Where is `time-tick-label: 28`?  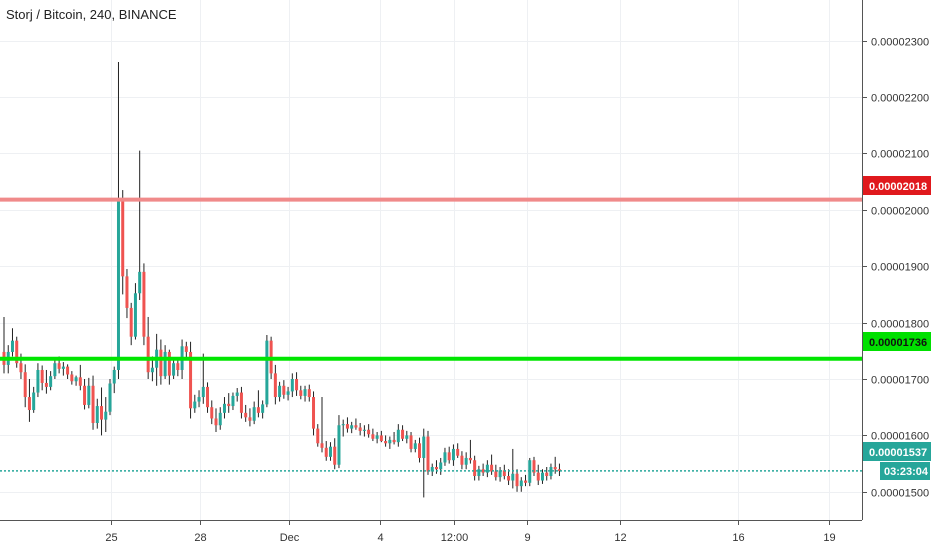 time-tick-label: 28 is located at coordinates (200, 538).